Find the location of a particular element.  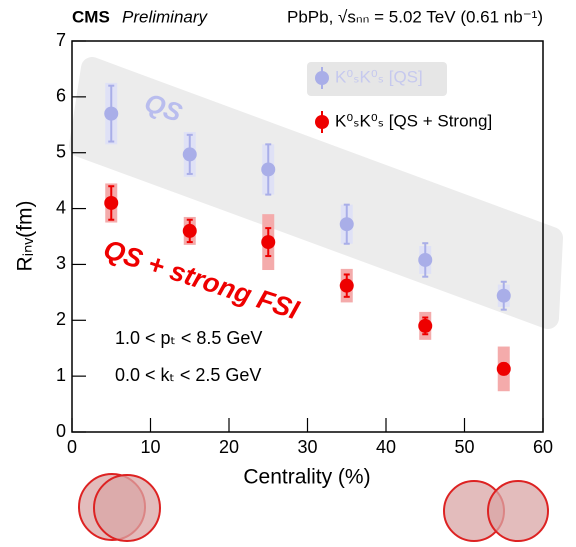

x-tick-label: 40 is located at coordinates (386, 447).